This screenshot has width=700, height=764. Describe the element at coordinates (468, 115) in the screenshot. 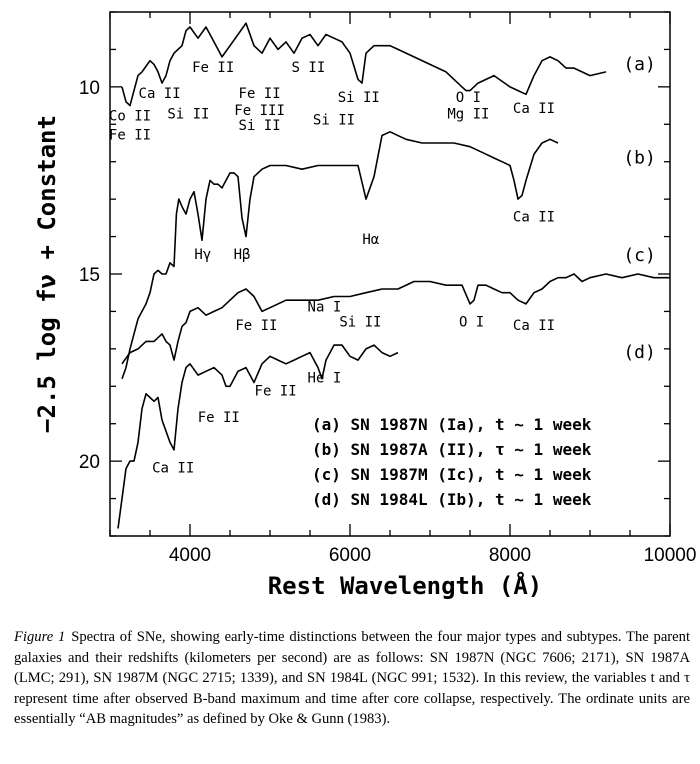

I see `line-annotation: Mg II` at that location.